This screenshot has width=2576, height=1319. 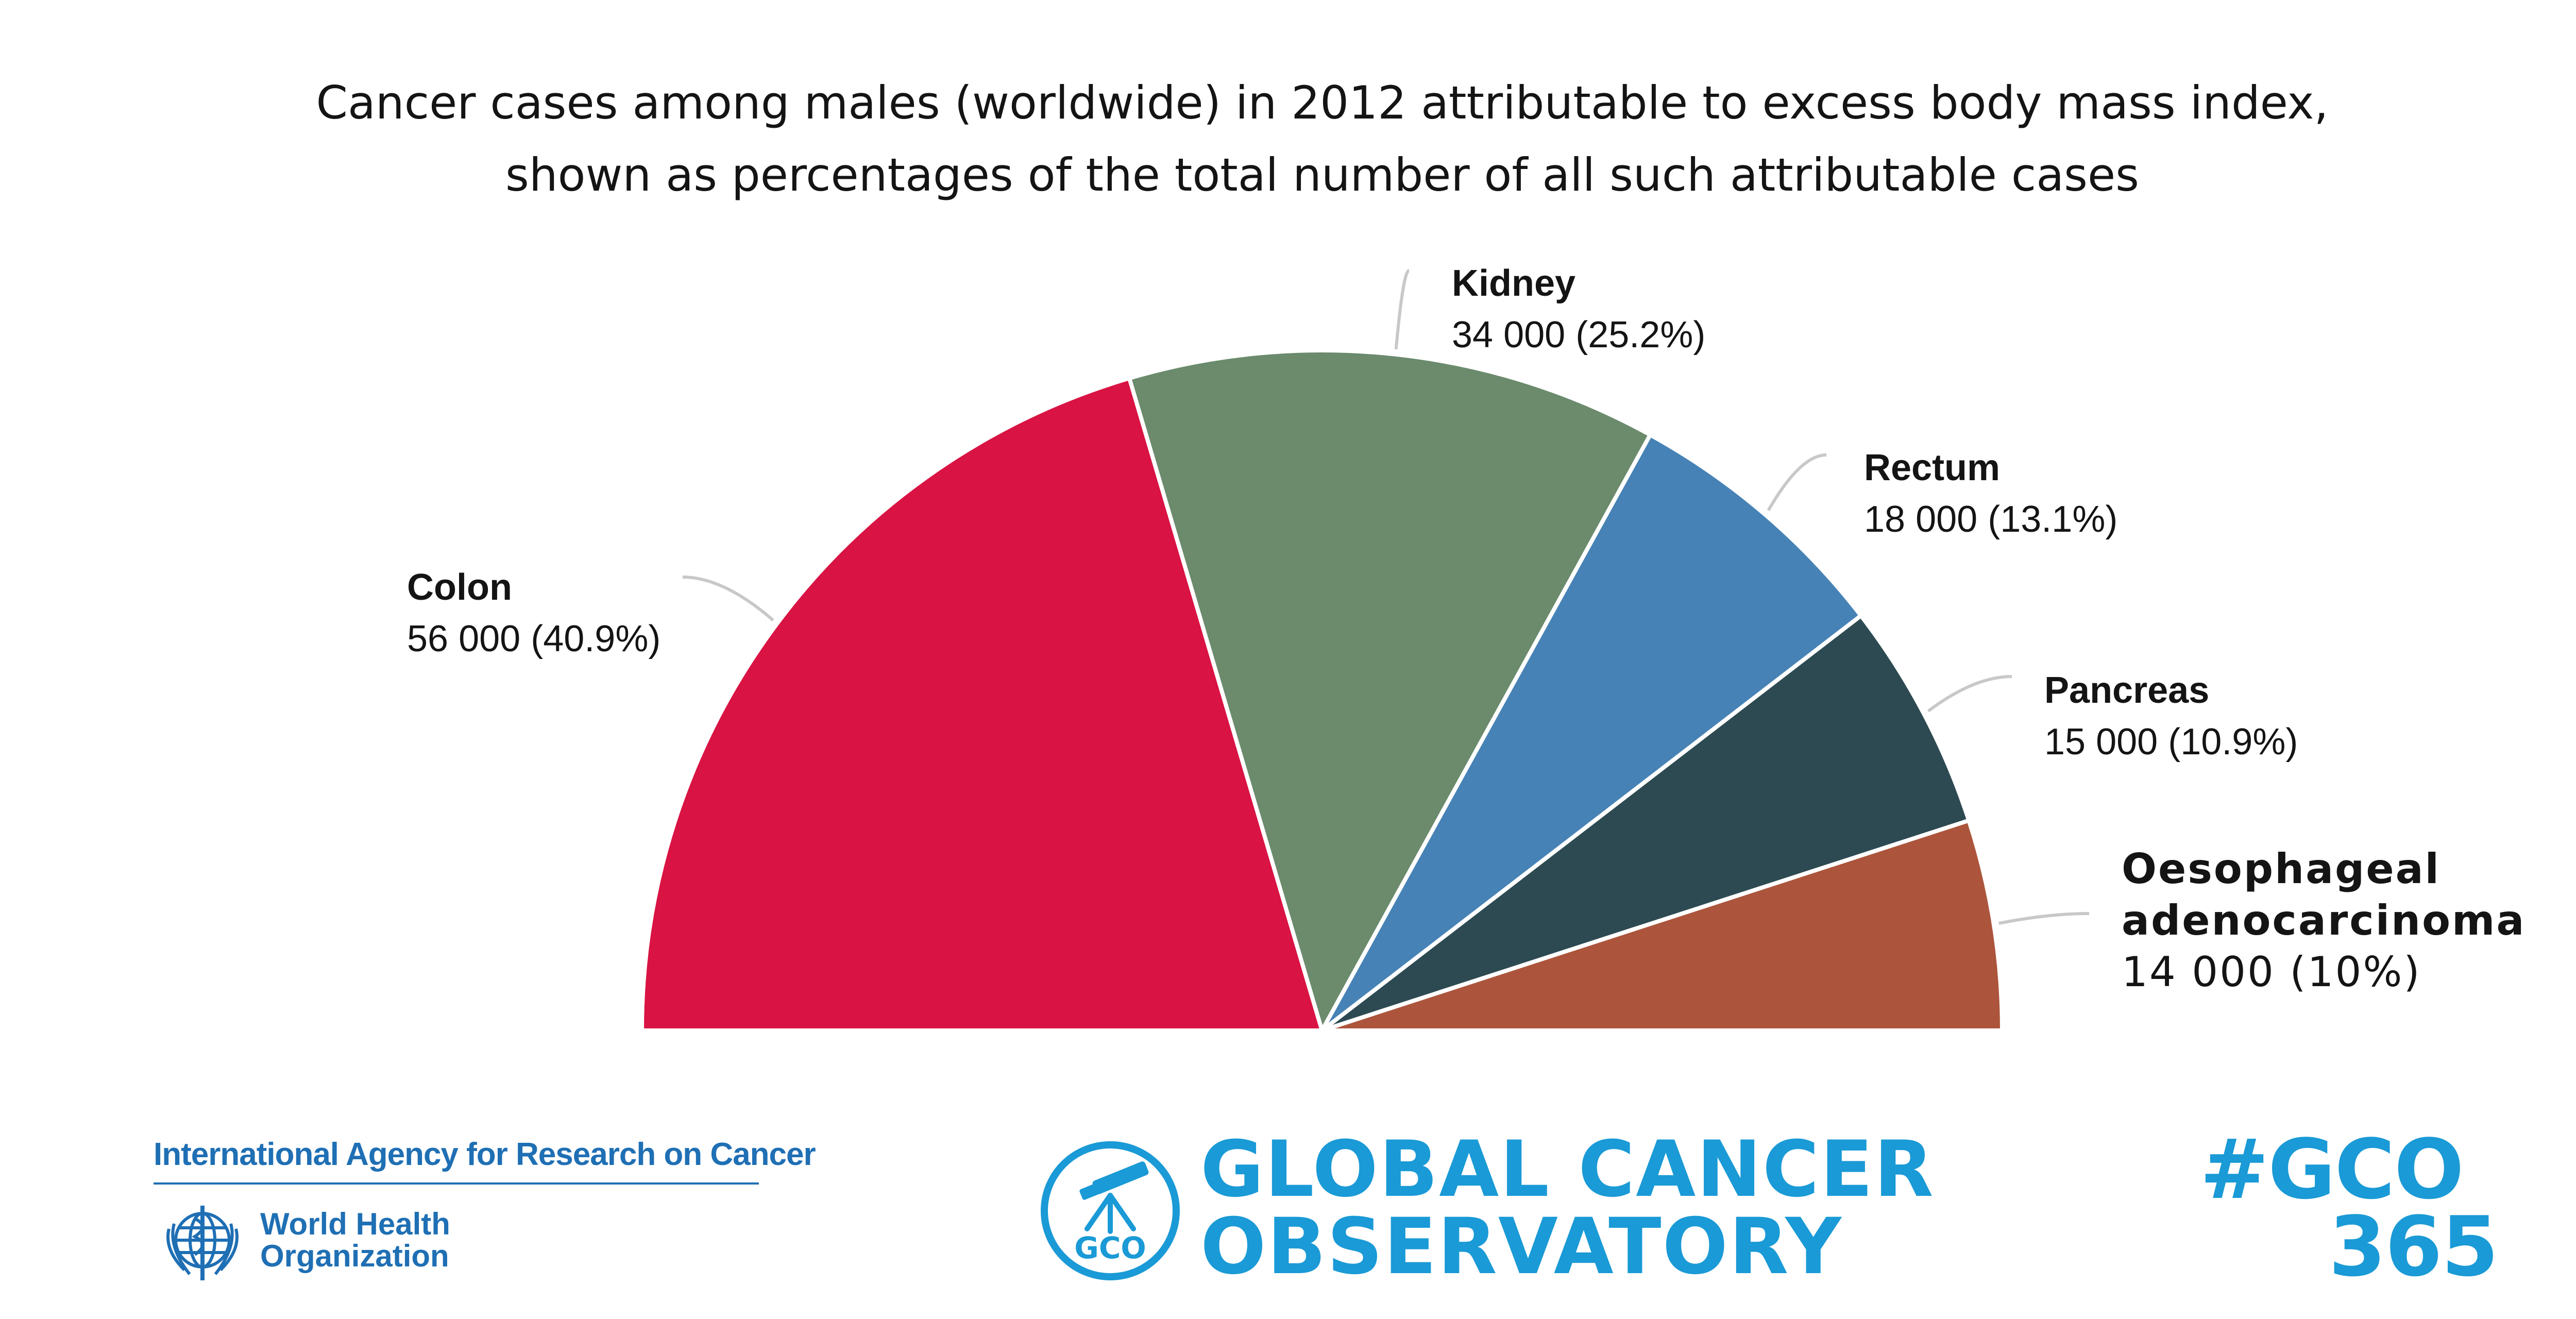 I want to click on slice-value: 56 000 (40.9%), so click(x=534, y=639).